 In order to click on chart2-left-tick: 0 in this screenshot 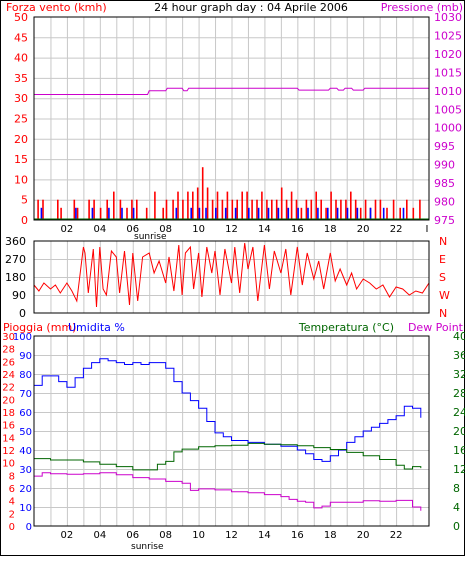, I will do `click(22, 313)`.